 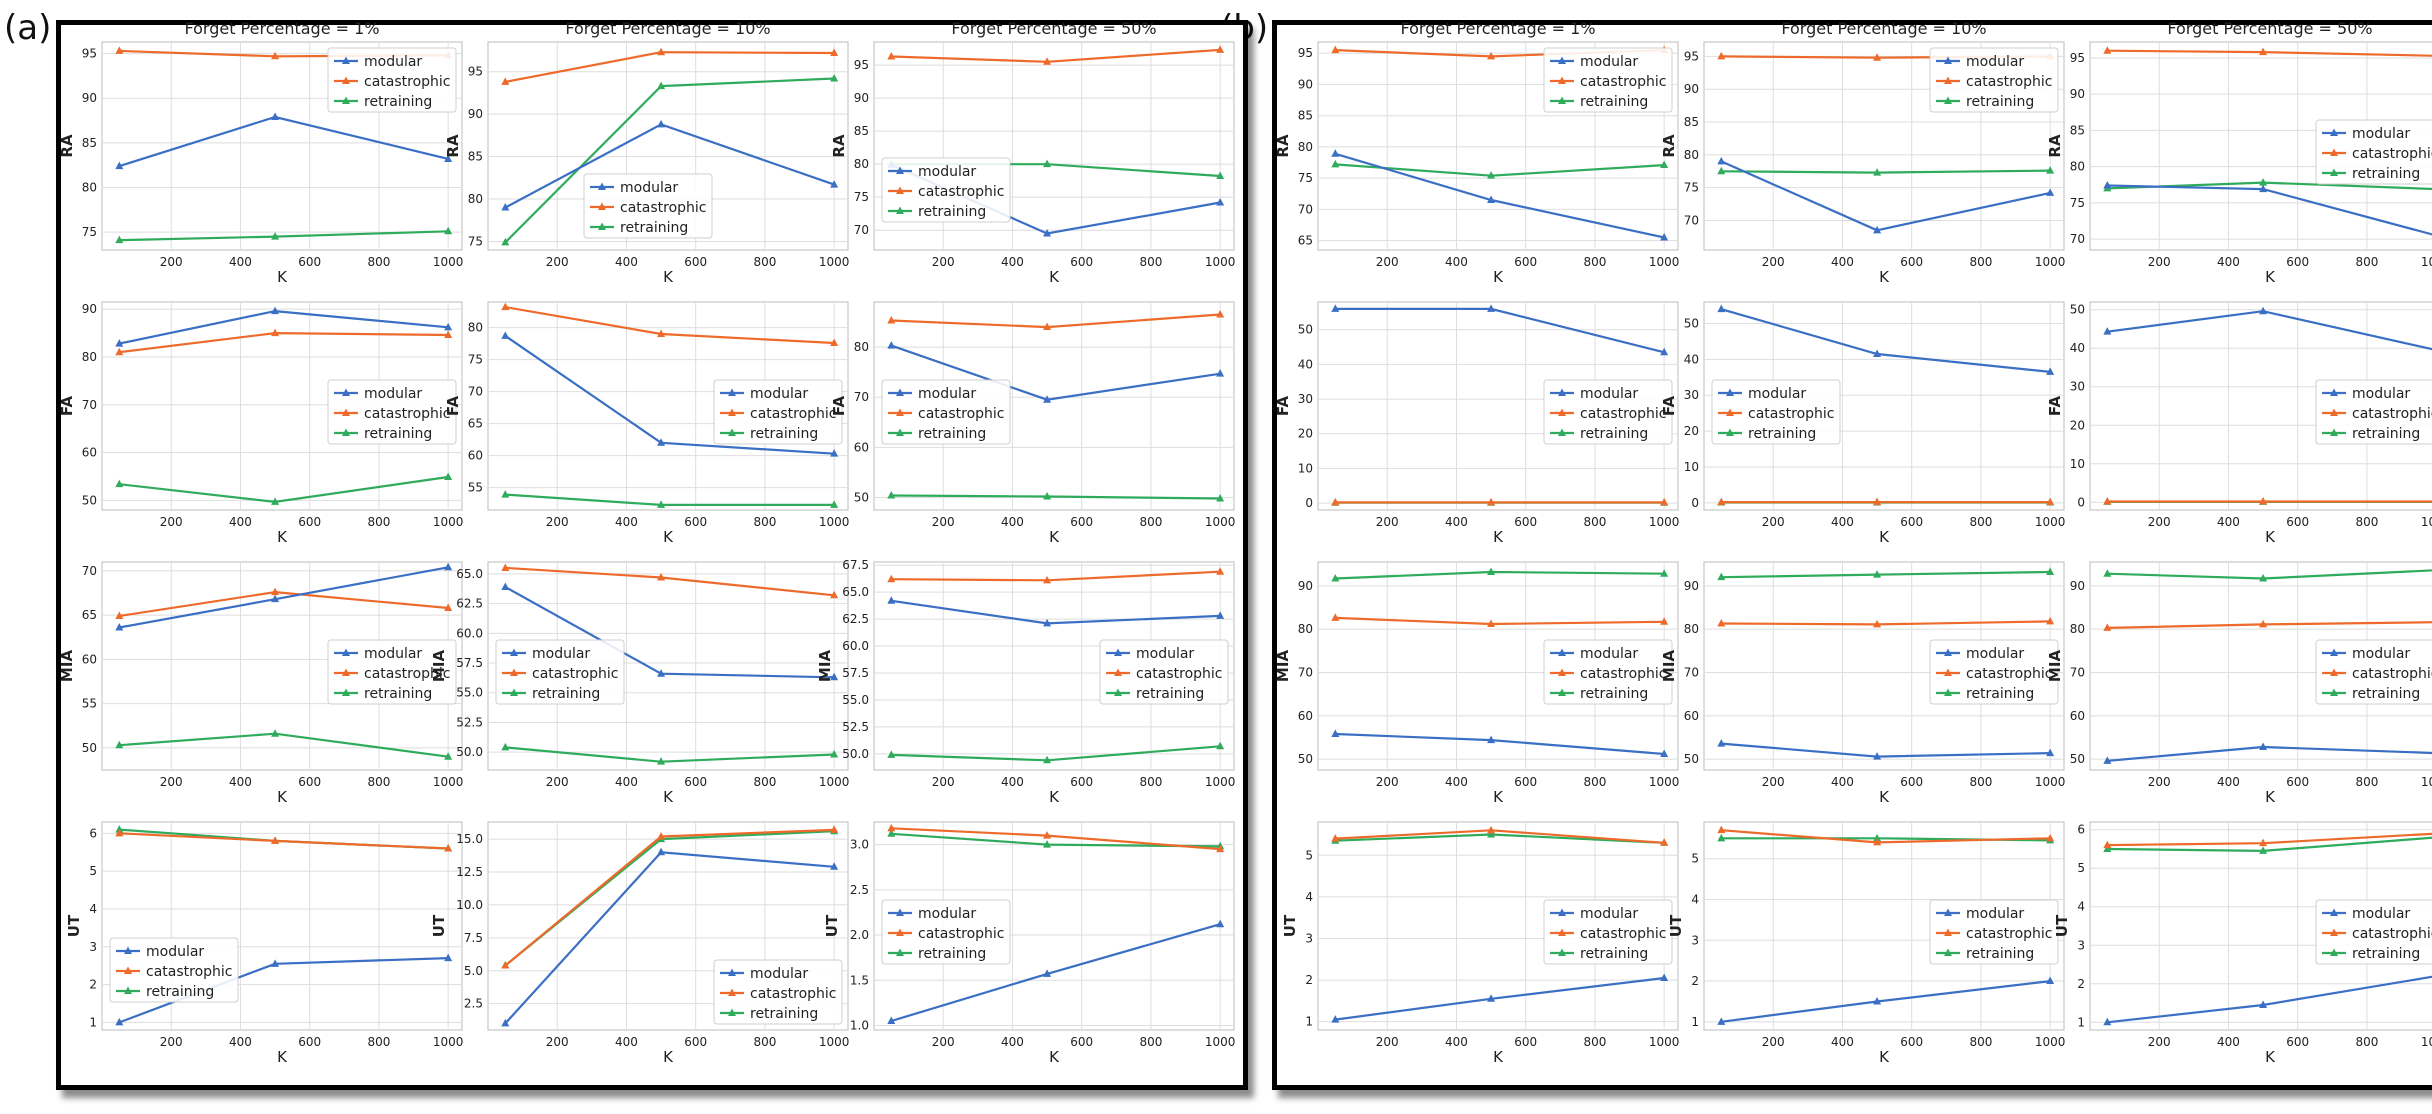 What do you see at coordinates (667, 28) in the screenshot?
I see `column-title: Forget Percentage = 10%` at bounding box center [667, 28].